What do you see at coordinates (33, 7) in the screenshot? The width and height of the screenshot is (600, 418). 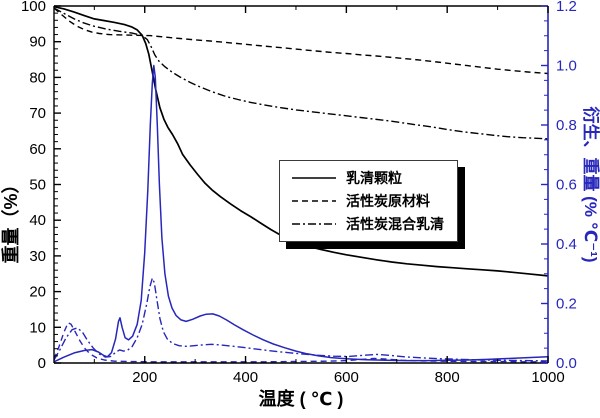 I see `svg-text: 100` at bounding box center [33, 7].